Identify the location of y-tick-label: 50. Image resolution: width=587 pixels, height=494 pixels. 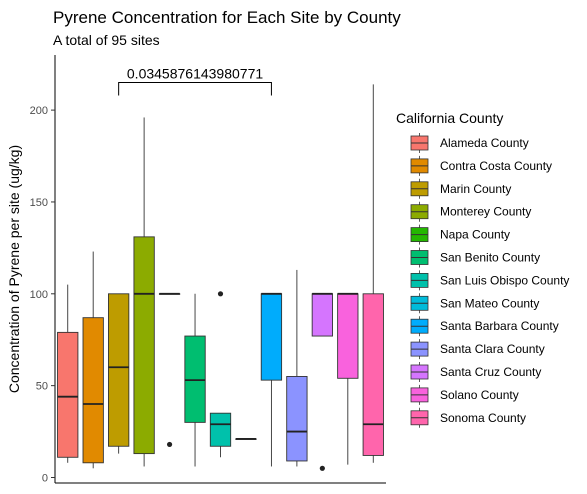
(42, 387).